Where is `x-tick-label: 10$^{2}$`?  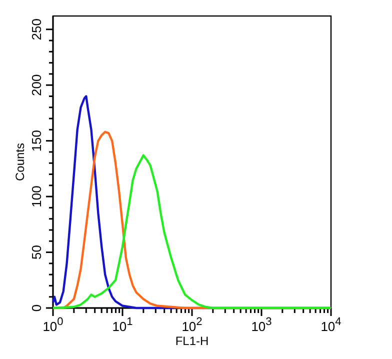 x-tick-label: 10$^{2}$ is located at coordinates (192, 325).